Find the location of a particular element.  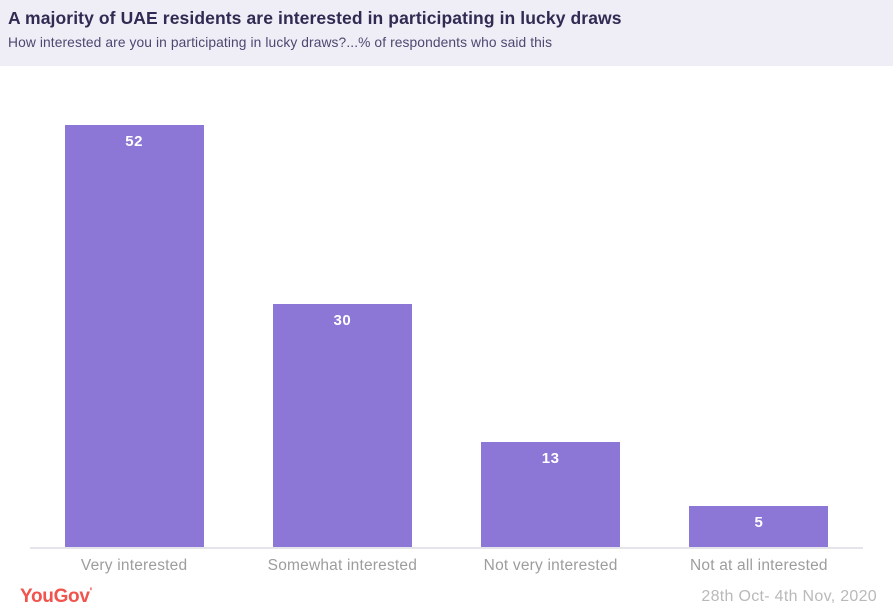

category-label: Not at all interested is located at coordinates (759, 565).